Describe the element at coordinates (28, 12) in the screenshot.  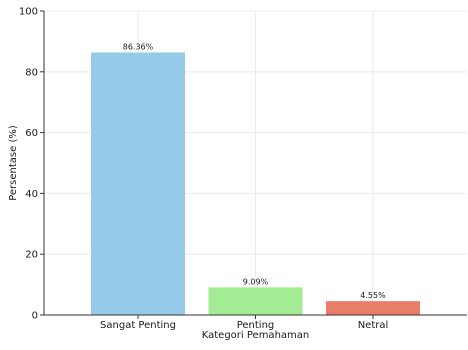
I see `y-tick-label: 100` at that location.